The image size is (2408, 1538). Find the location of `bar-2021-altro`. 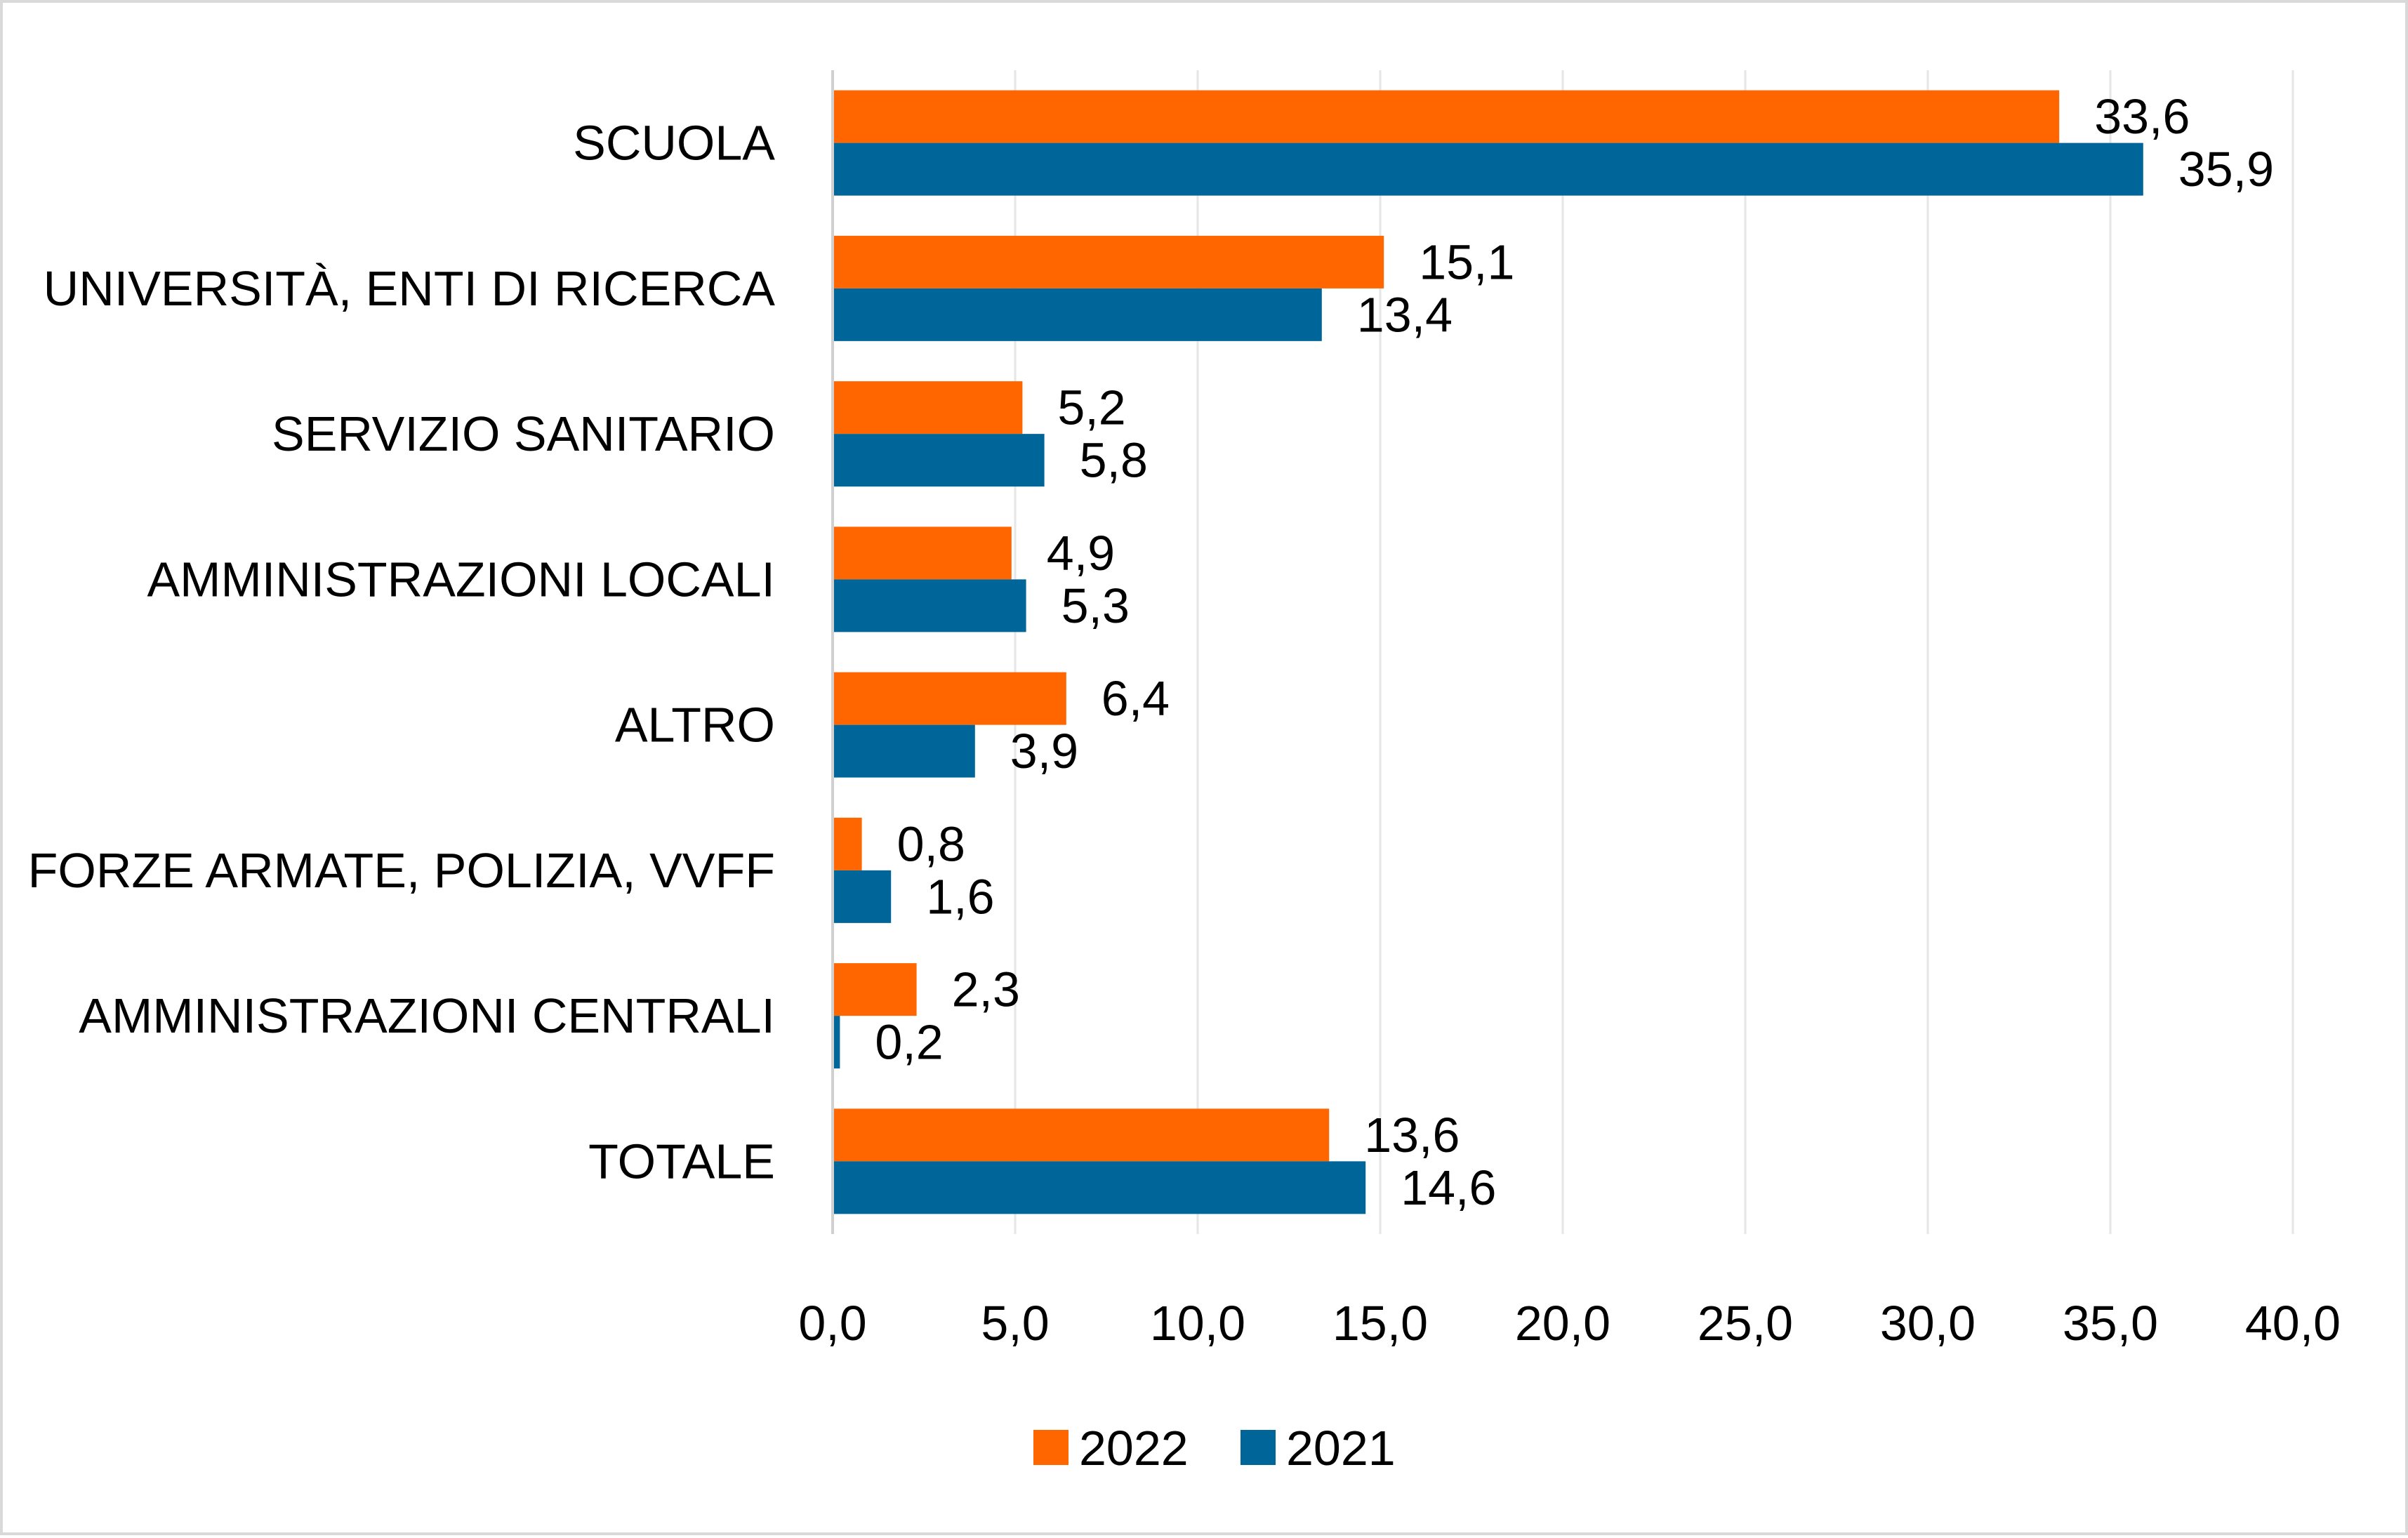

bar-2021-altro is located at coordinates (904, 751).